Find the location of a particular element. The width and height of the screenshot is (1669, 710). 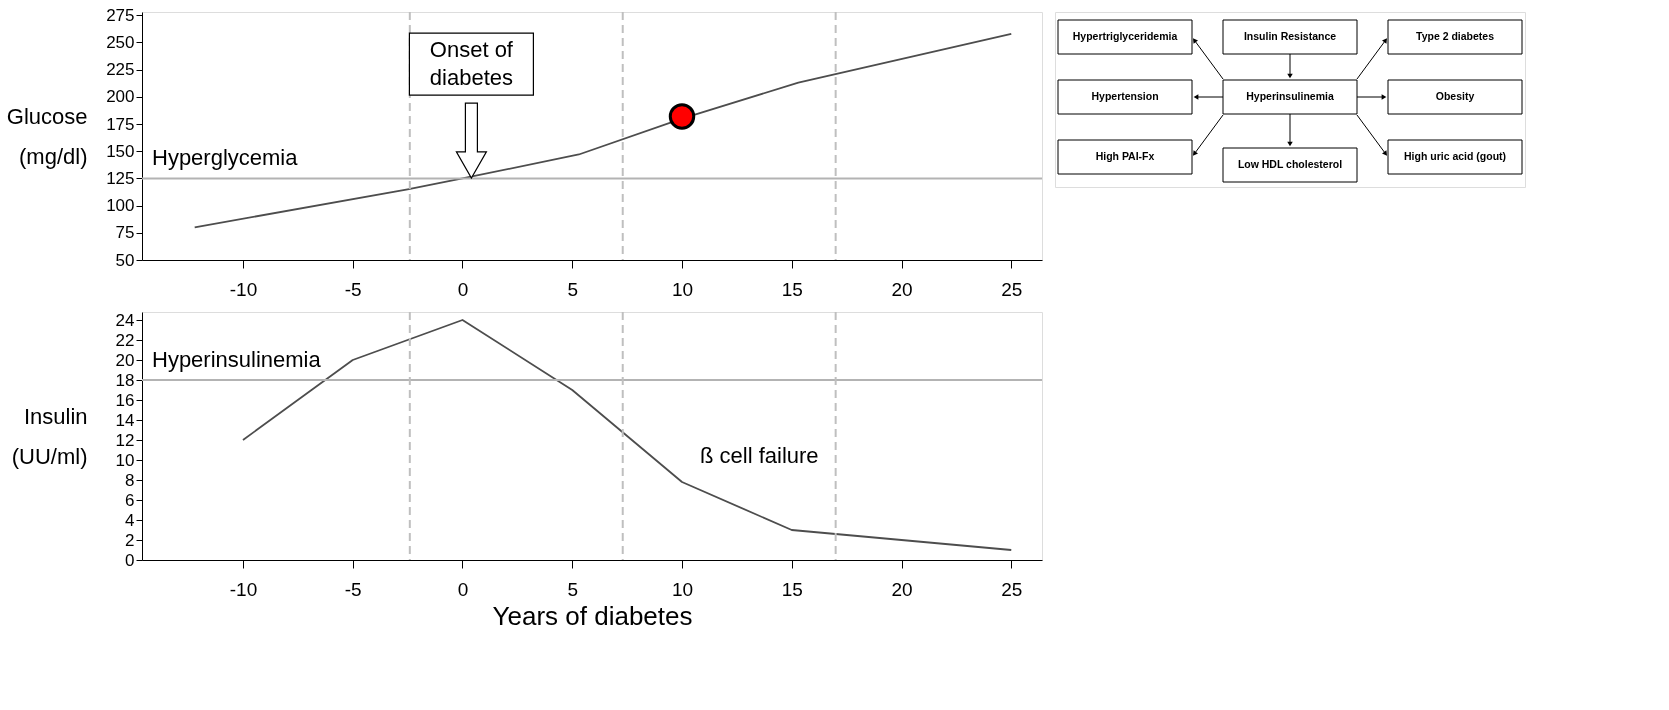

y-tick-label: 20 is located at coordinates (125, 360).